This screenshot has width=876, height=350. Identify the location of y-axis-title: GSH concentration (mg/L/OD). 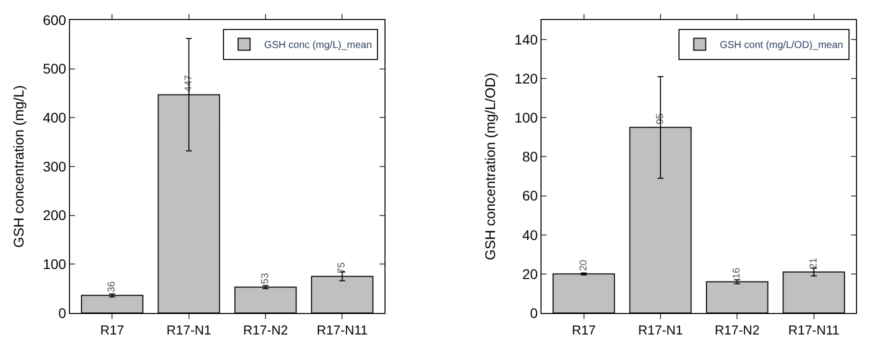
(490, 166).